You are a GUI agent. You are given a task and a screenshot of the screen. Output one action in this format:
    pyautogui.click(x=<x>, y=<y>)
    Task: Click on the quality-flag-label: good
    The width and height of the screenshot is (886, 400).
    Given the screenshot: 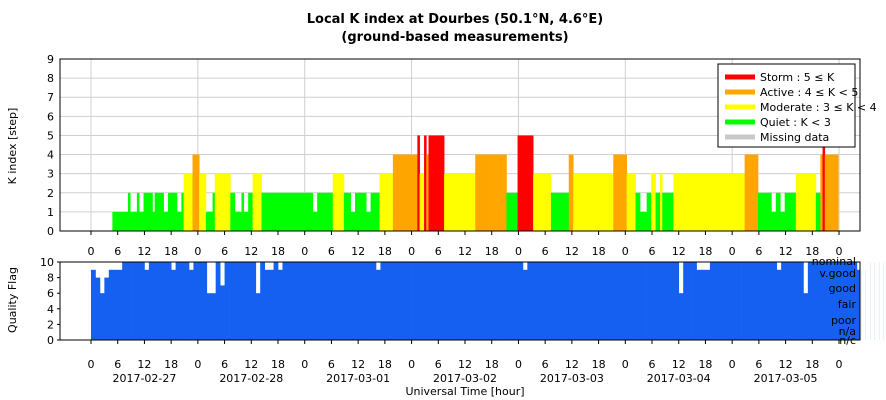 What is the action you would take?
    pyautogui.click(x=842, y=288)
    